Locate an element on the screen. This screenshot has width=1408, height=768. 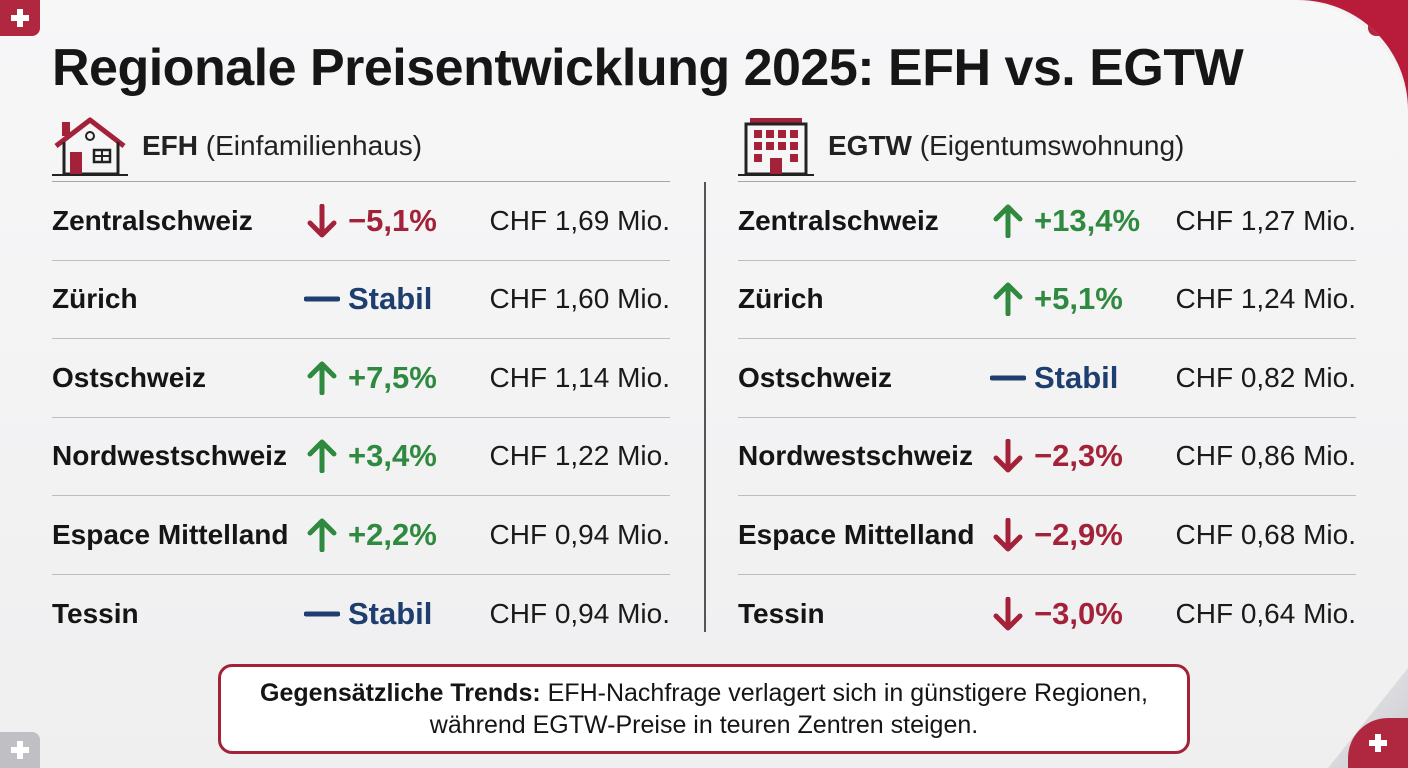
apartment-building-icon is located at coordinates (776, 146).